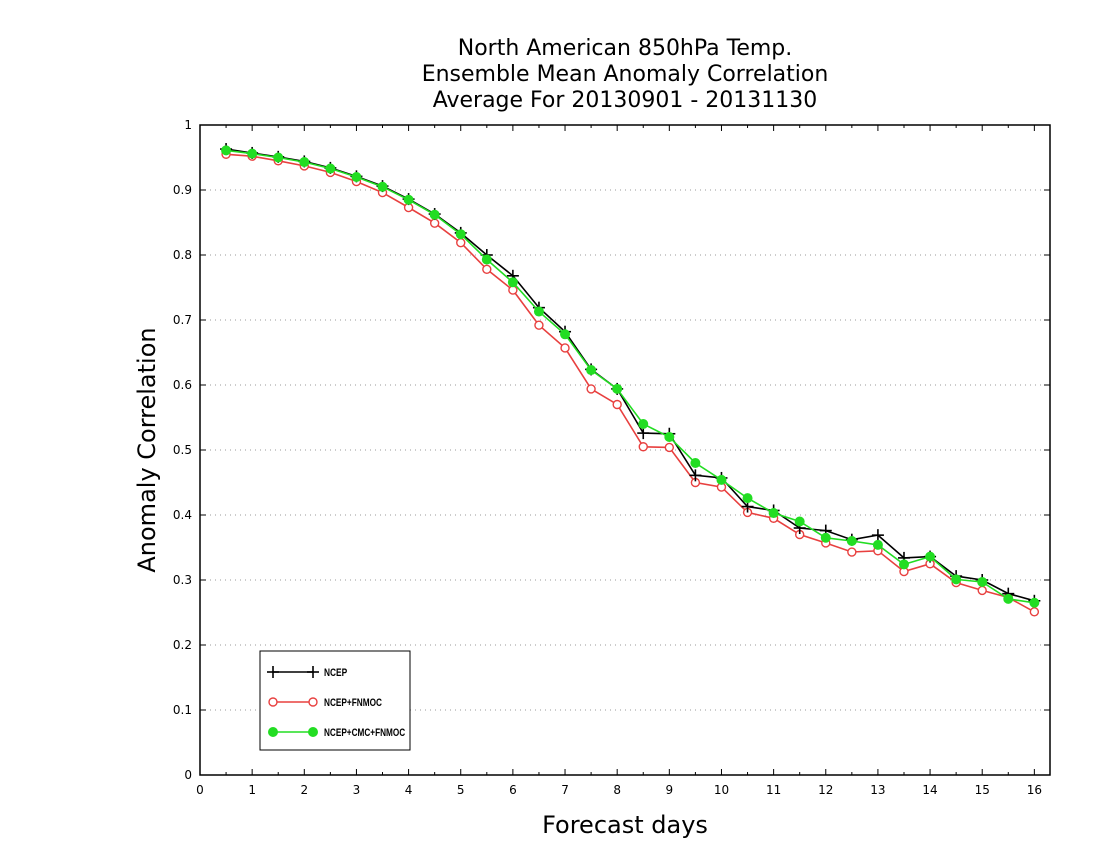 The image size is (1100, 850). I want to click on legend-item-ncep: NCEP, so click(307, 672).